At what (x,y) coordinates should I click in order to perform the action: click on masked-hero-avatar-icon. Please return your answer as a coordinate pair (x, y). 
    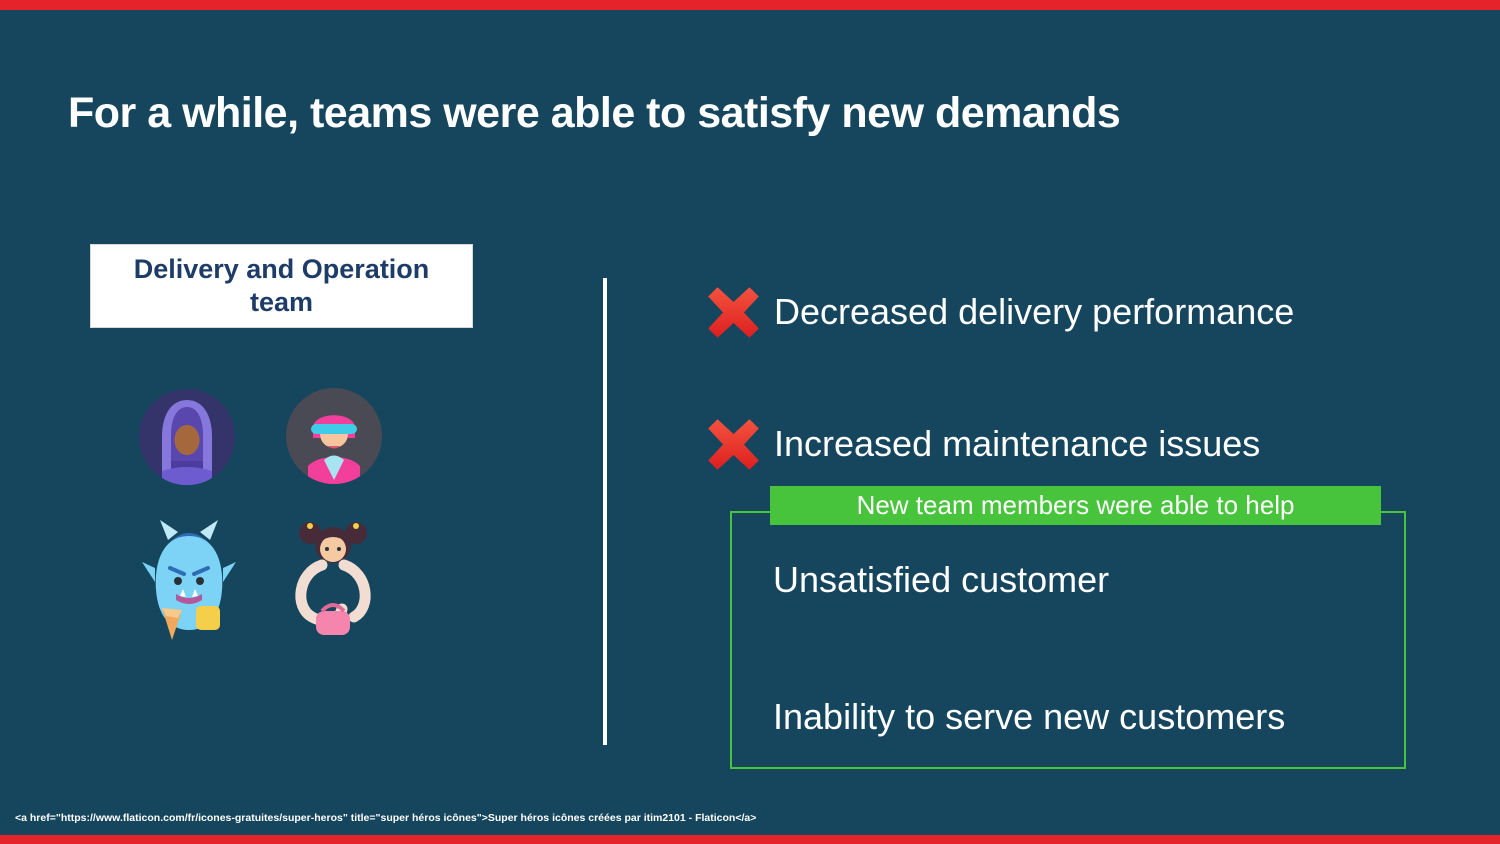
    Looking at the image, I should click on (334, 436).